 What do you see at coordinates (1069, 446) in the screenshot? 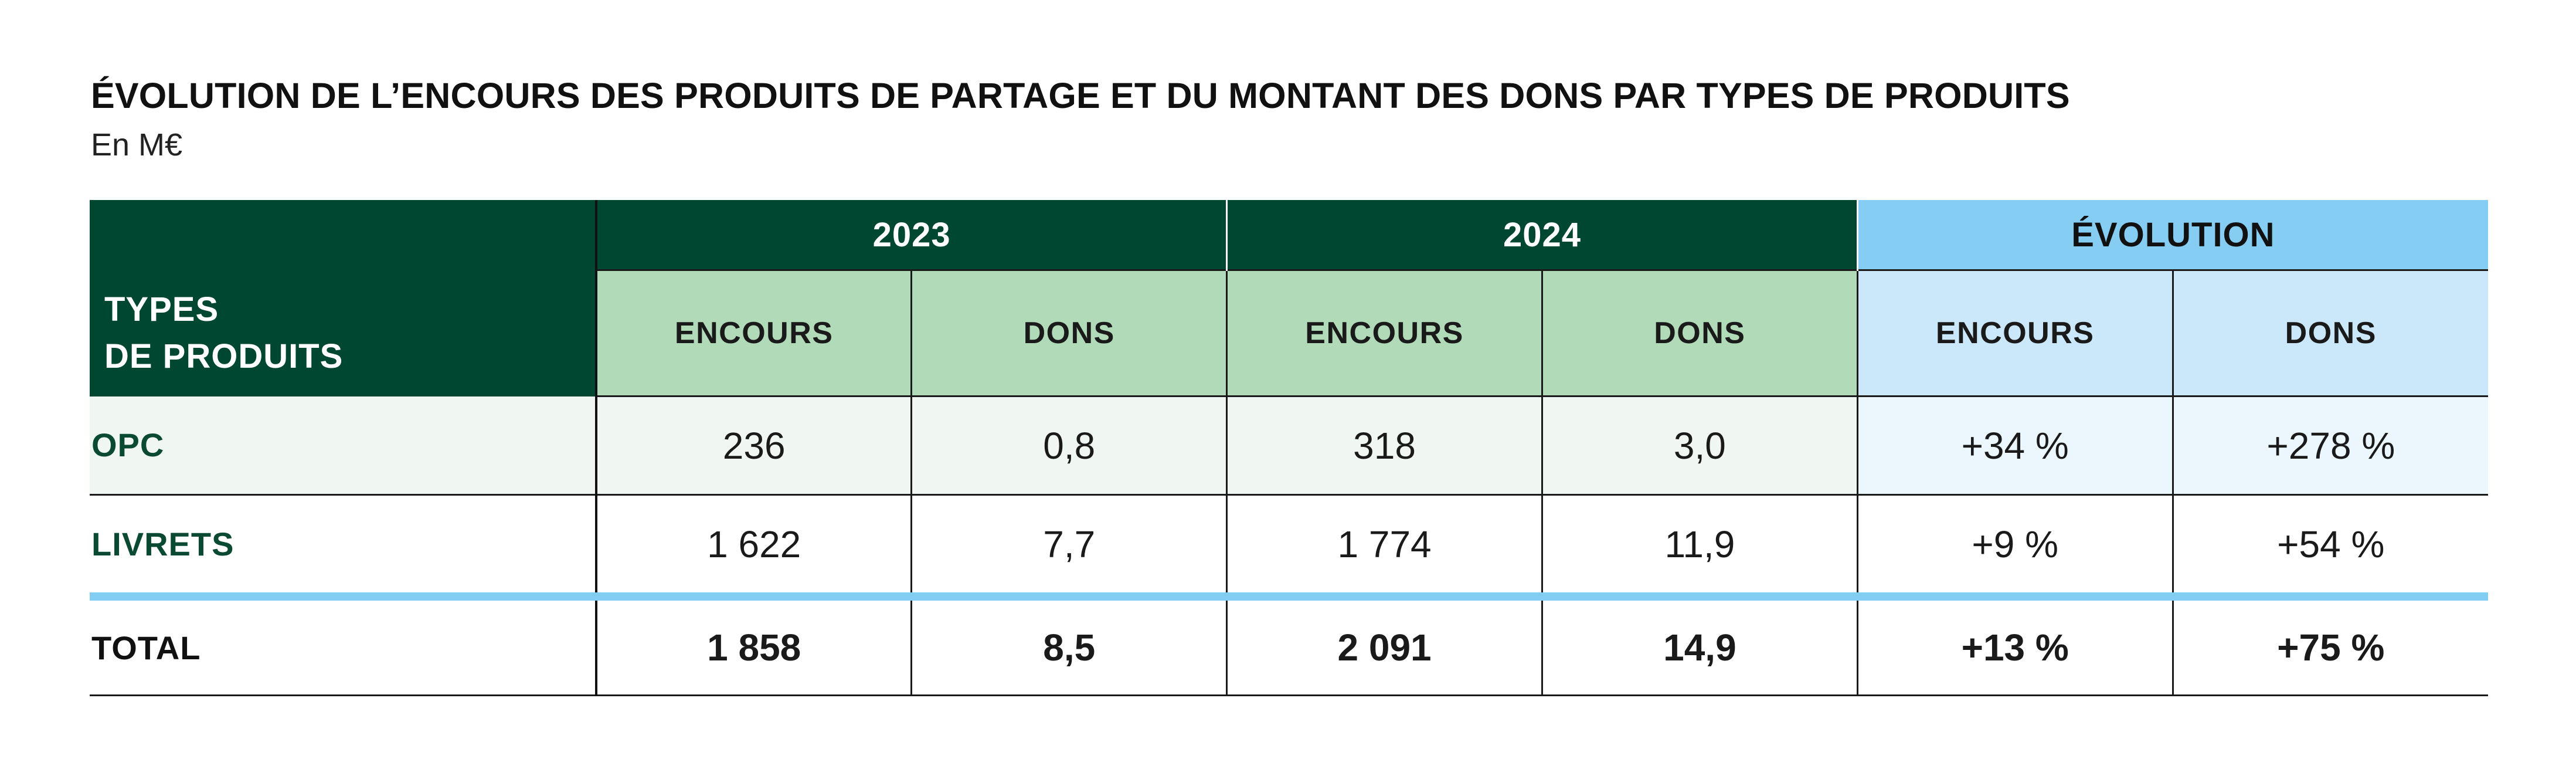
I see `cell-value: 0,8` at bounding box center [1069, 446].